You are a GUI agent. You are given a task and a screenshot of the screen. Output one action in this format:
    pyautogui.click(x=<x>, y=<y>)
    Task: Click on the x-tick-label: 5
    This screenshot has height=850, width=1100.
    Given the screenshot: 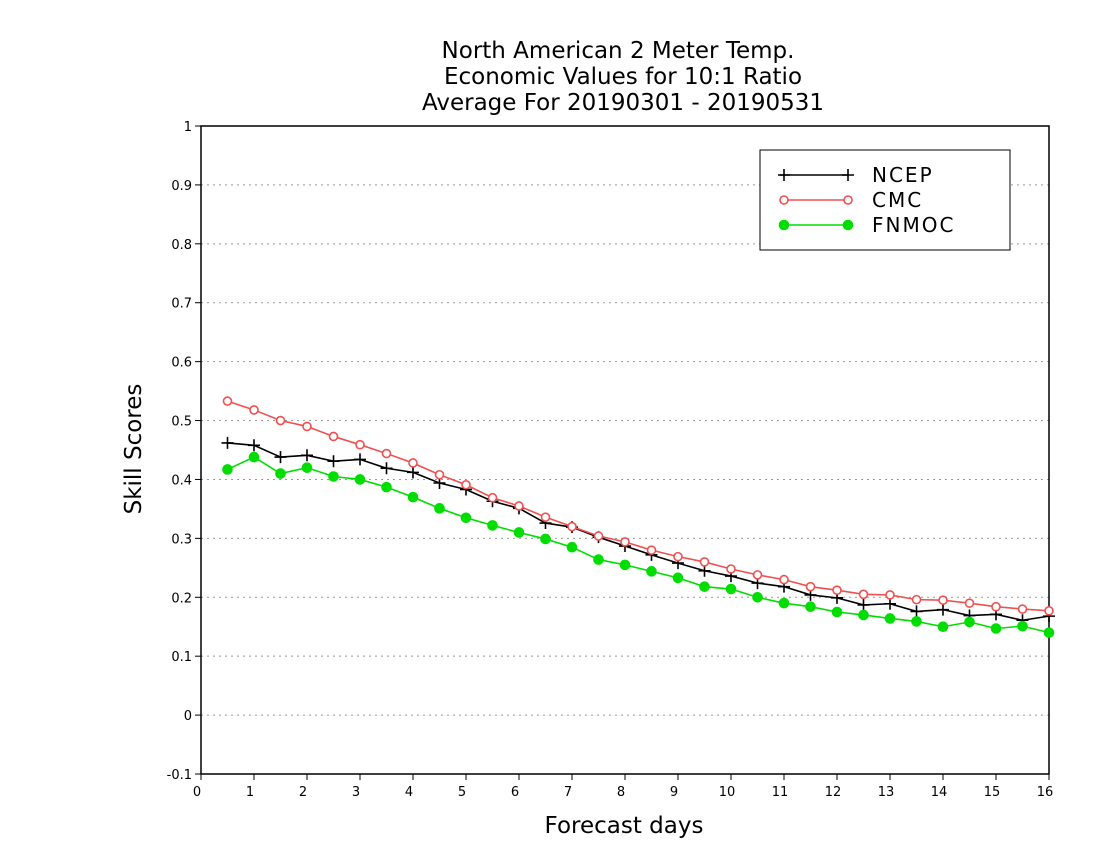 What is the action you would take?
    pyautogui.click(x=462, y=792)
    